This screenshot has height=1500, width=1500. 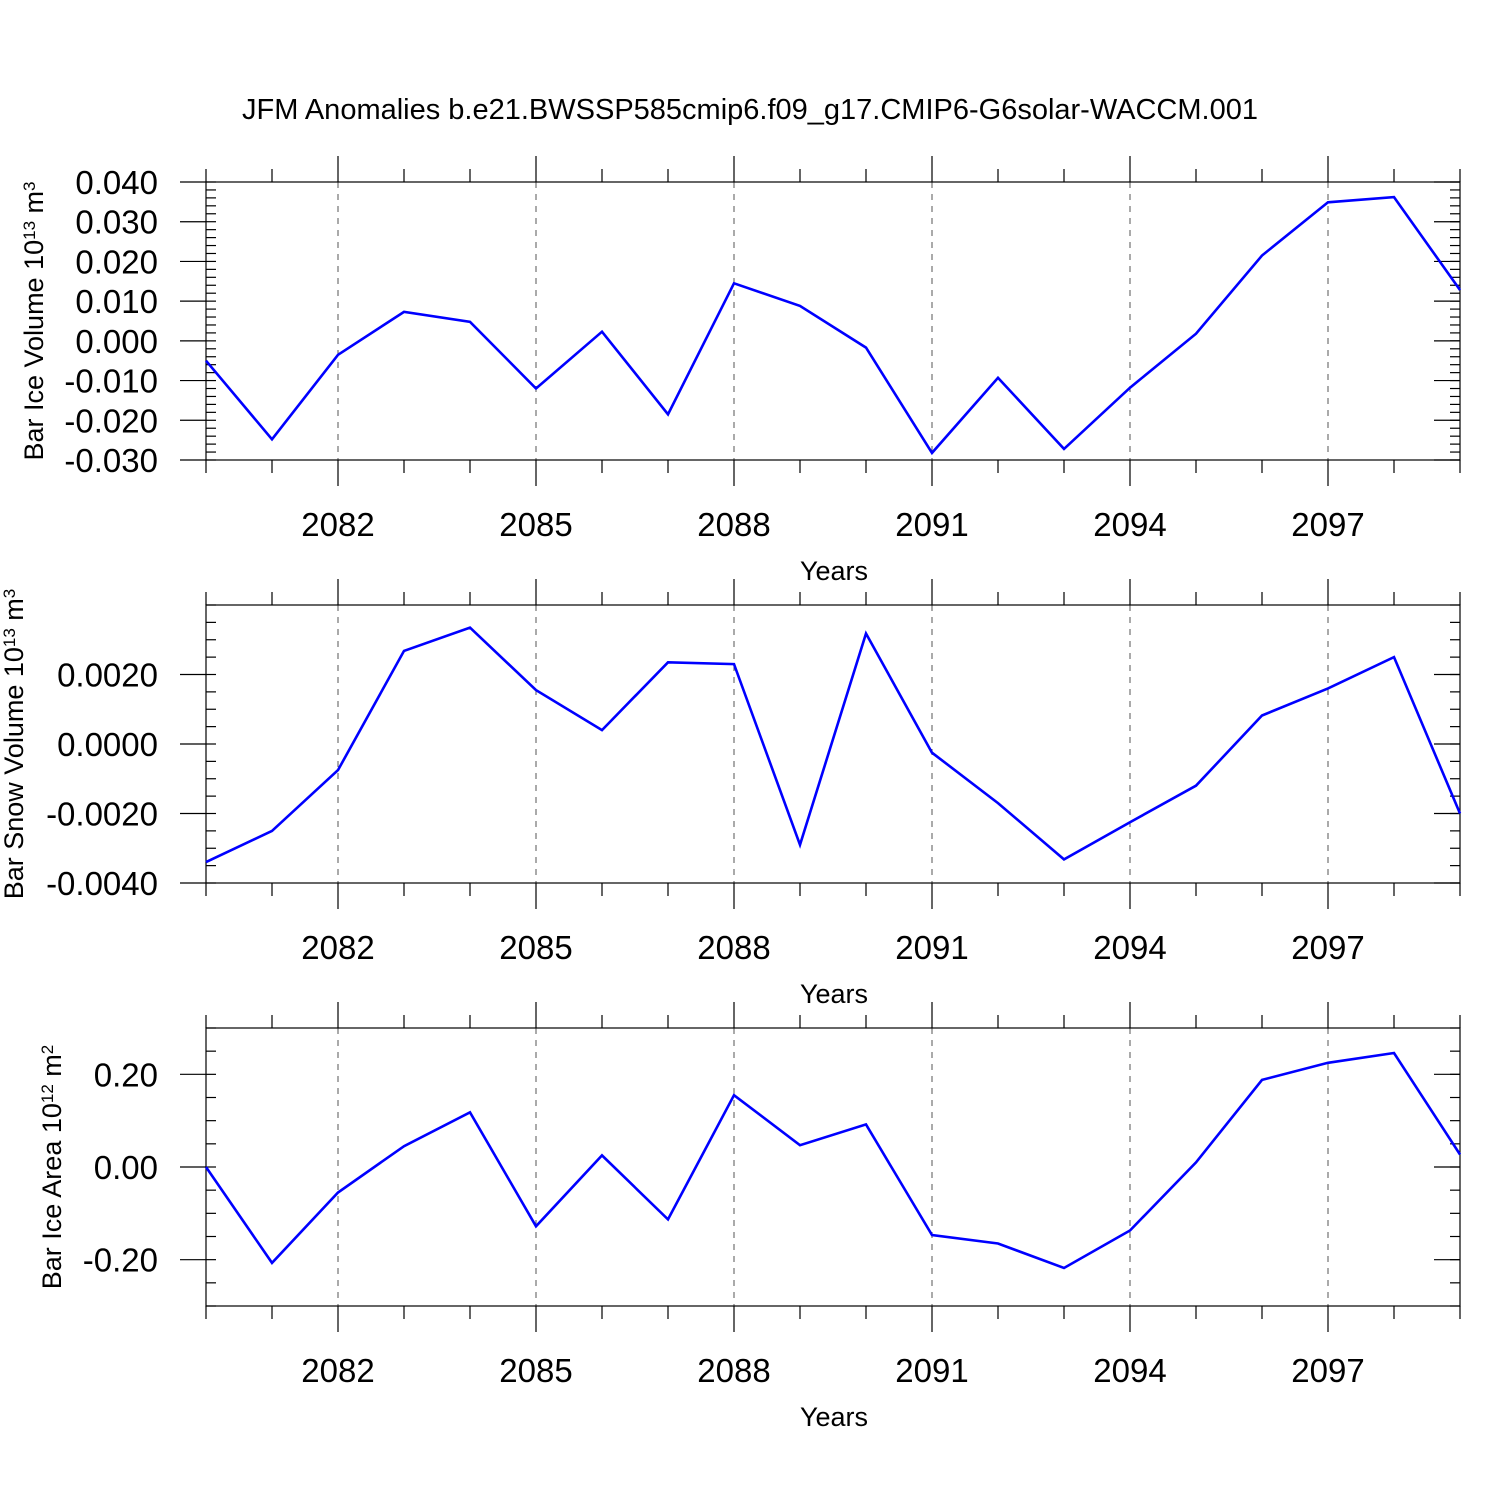 I want to click on y-tick-label: 0.0000, so click(x=107, y=744).